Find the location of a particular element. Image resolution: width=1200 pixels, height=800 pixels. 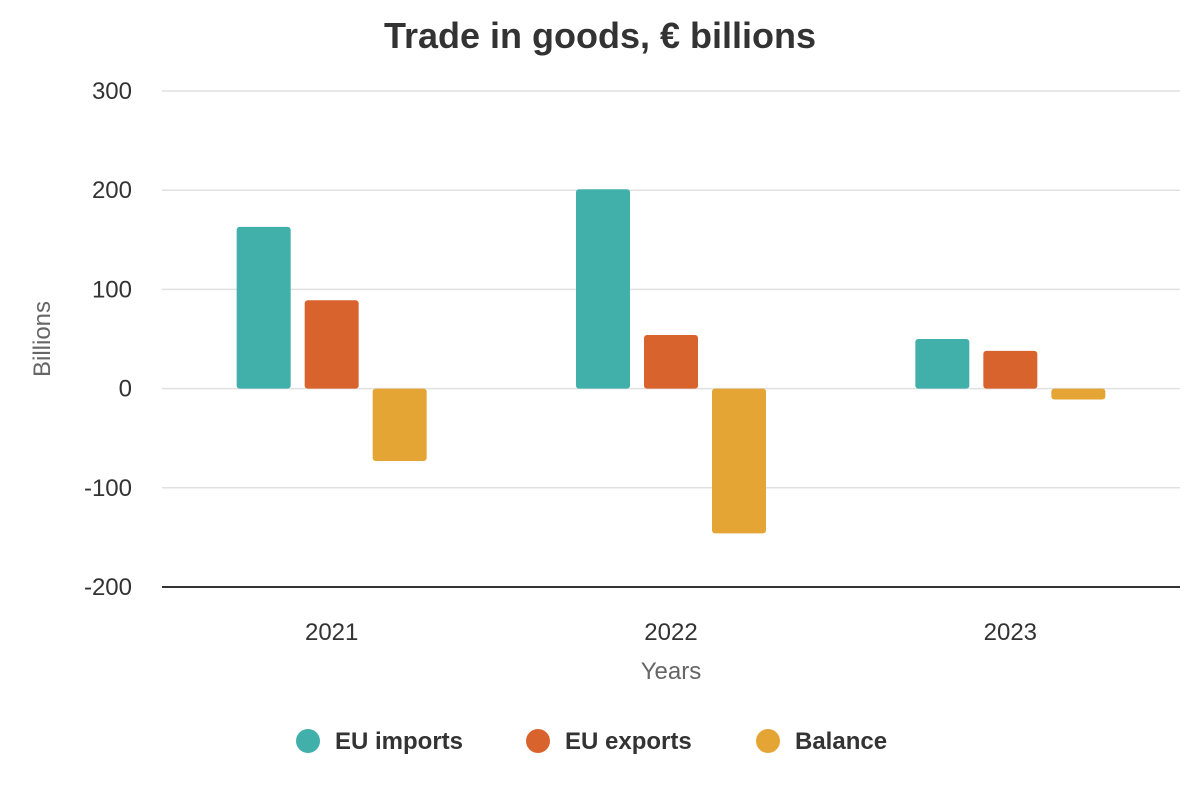

bar-balance-2021 is located at coordinates (399, 425).